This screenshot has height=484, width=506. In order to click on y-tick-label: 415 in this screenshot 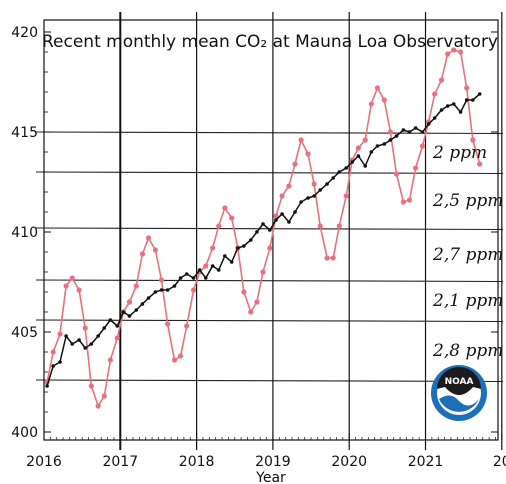, I will do `click(24, 133)`.